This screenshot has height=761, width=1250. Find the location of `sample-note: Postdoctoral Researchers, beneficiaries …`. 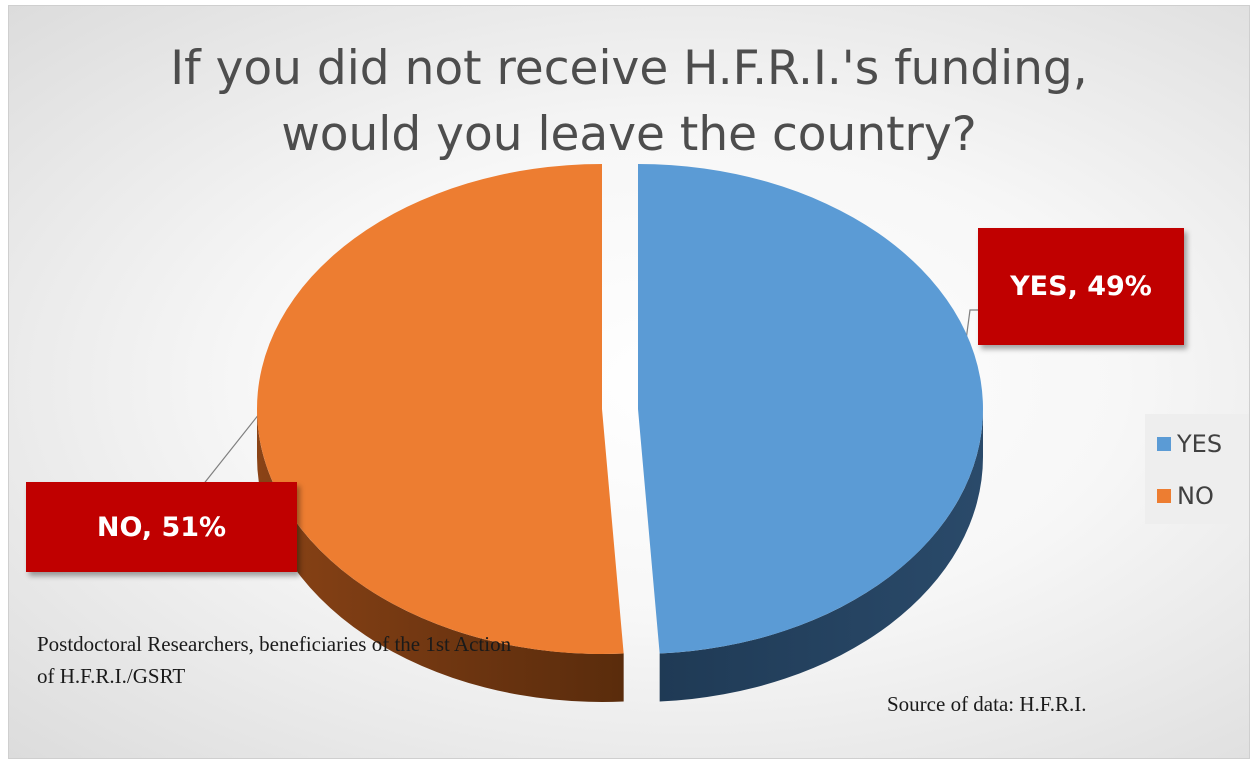

sample-note: Postdoctoral Researchers, beneficiaries … is located at coordinates (337, 660).